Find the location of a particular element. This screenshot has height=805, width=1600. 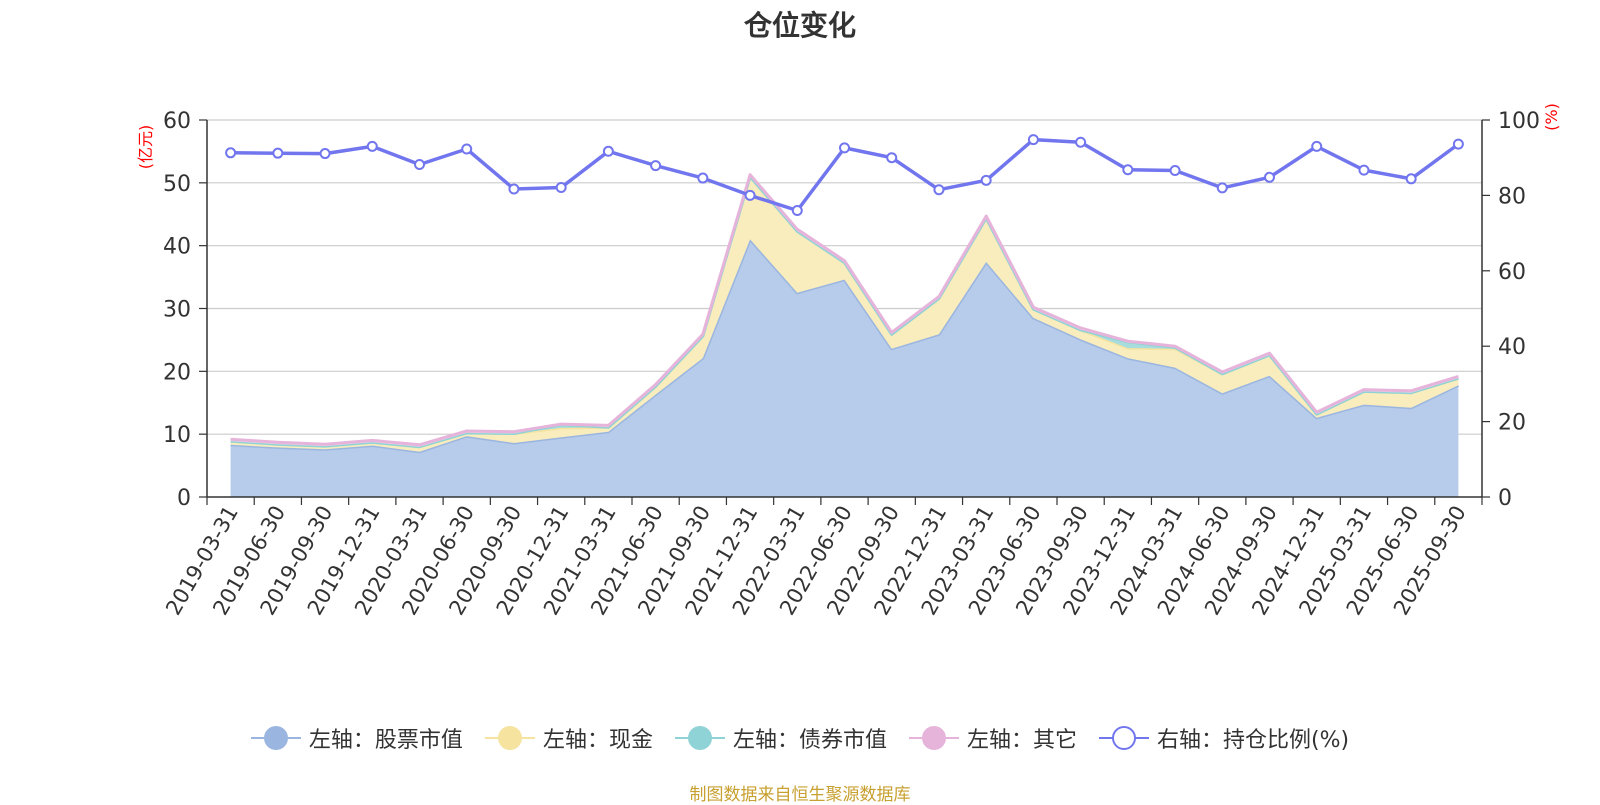

y-left-axis-label: (亿元) is located at coordinates (145, 147).